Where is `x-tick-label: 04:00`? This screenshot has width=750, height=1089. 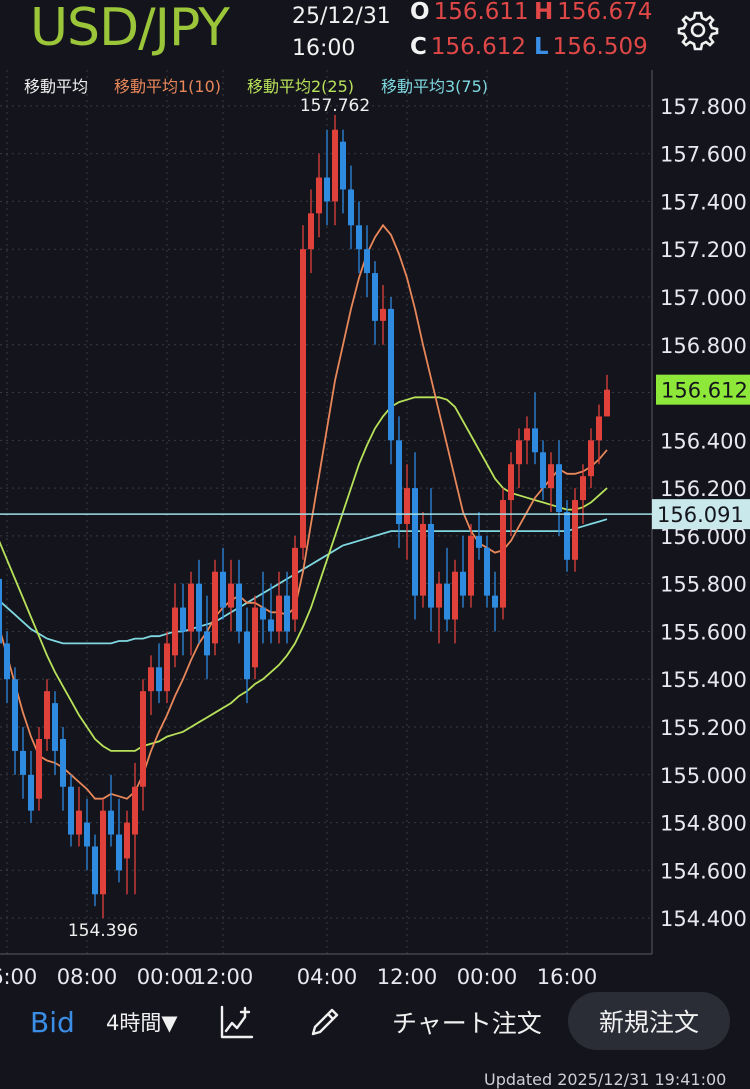 x-tick-label: 04:00 is located at coordinates (327, 977).